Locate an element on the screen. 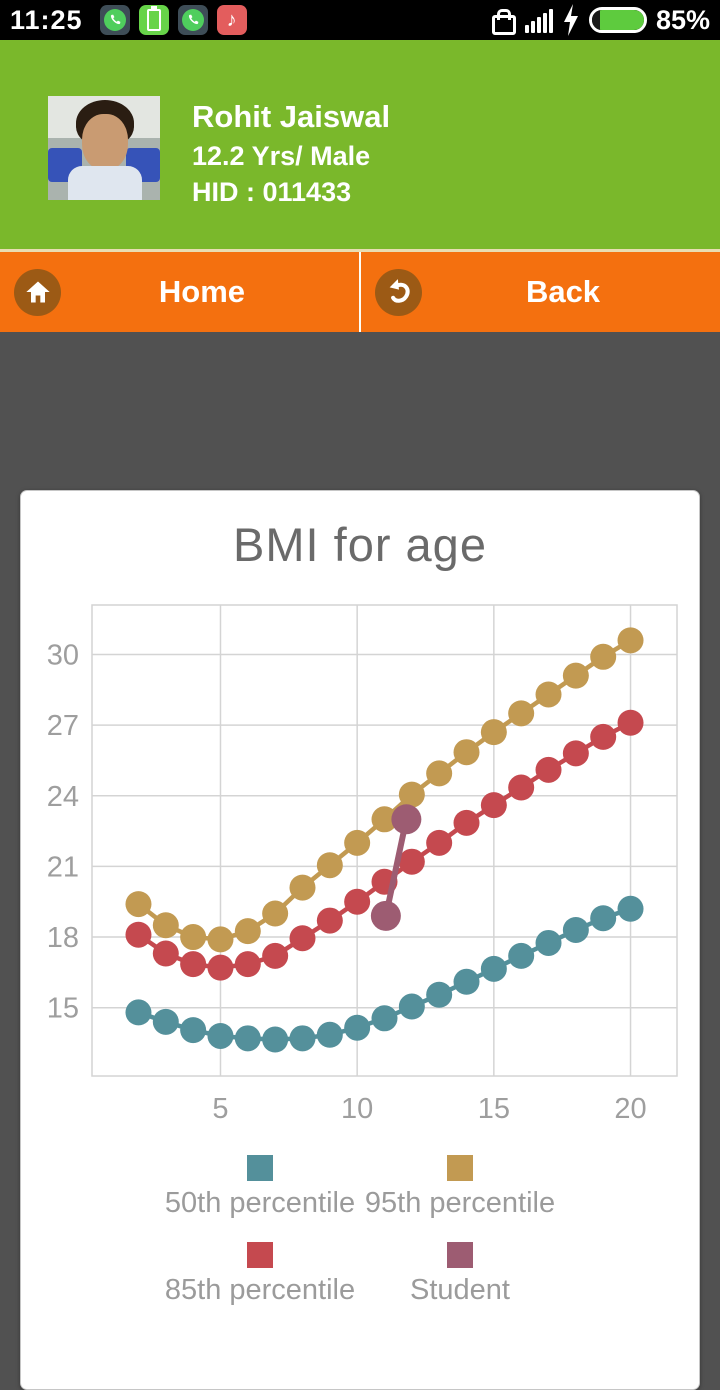 The image size is (720, 1390). back-label: Back is located at coordinates (563, 291).